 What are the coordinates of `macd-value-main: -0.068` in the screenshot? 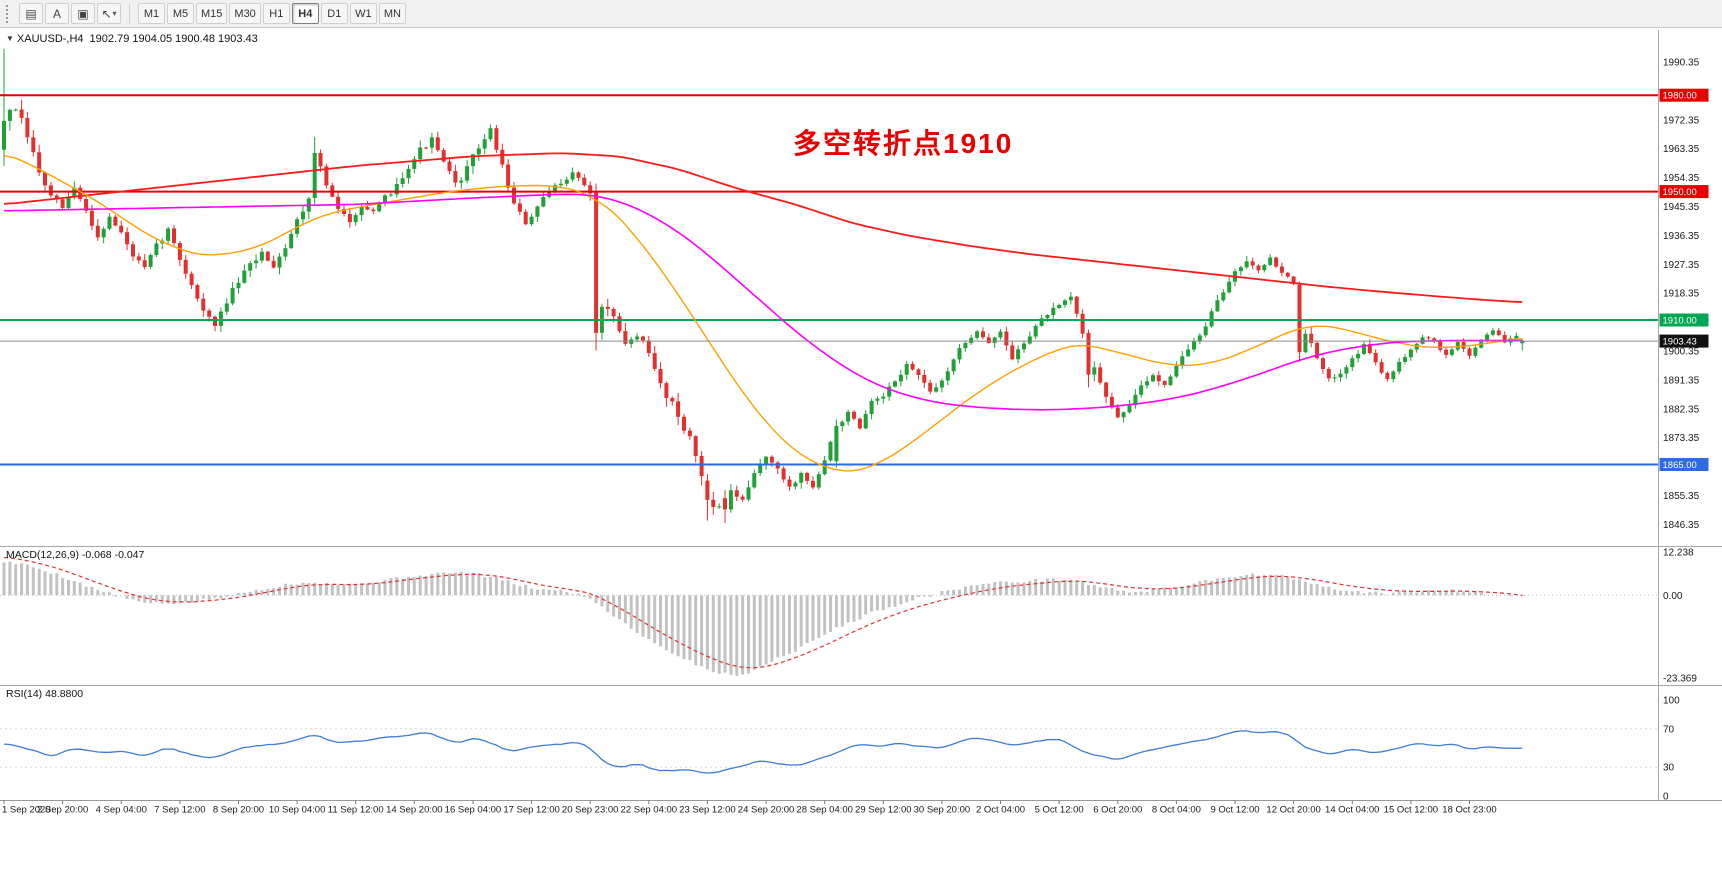 It's located at (96, 555).